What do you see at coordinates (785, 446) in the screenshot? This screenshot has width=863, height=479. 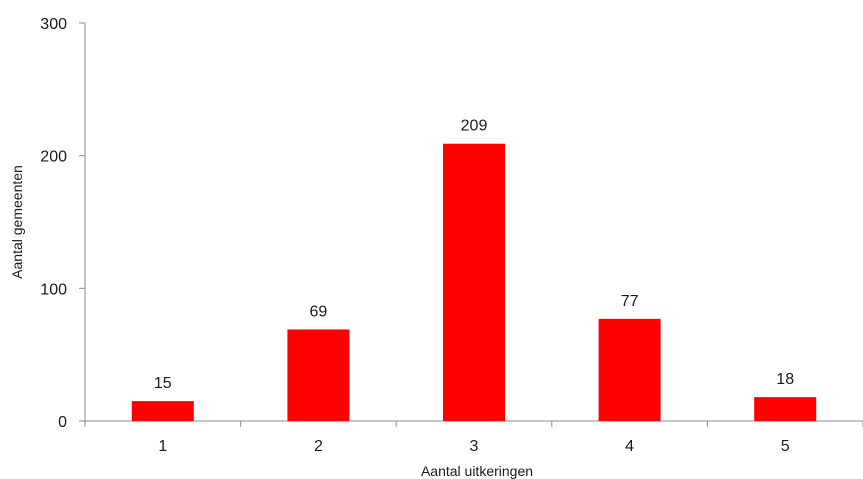 I see `x-tick-label: 5` at bounding box center [785, 446].